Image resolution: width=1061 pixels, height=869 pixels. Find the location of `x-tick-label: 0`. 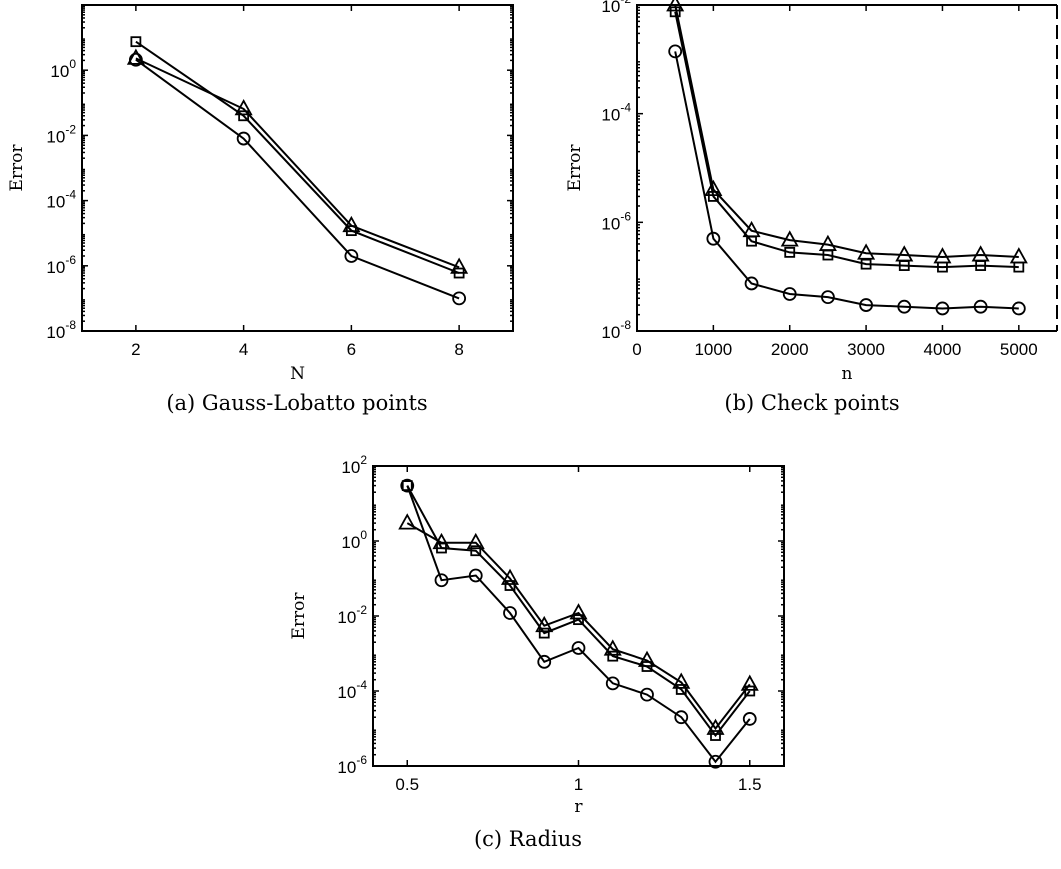

x-tick-label: 0 is located at coordinates (636, 349).